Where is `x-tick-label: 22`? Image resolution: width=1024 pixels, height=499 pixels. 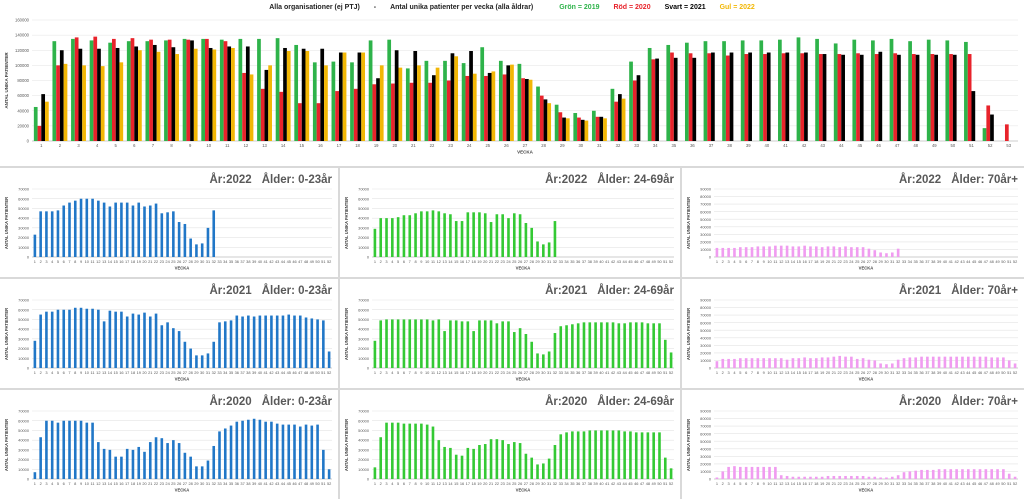
x-tick-label: 22 is located at coordinates (840, 483).